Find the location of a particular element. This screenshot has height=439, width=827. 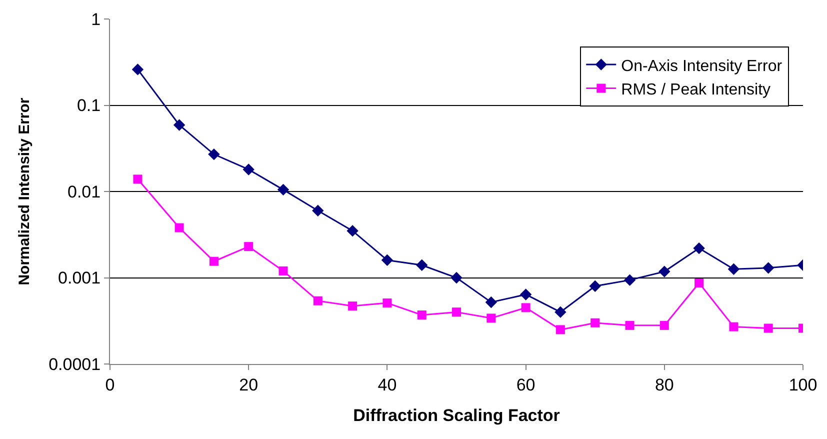

y-tick-label: 1 is located at coordinates (96, 19).